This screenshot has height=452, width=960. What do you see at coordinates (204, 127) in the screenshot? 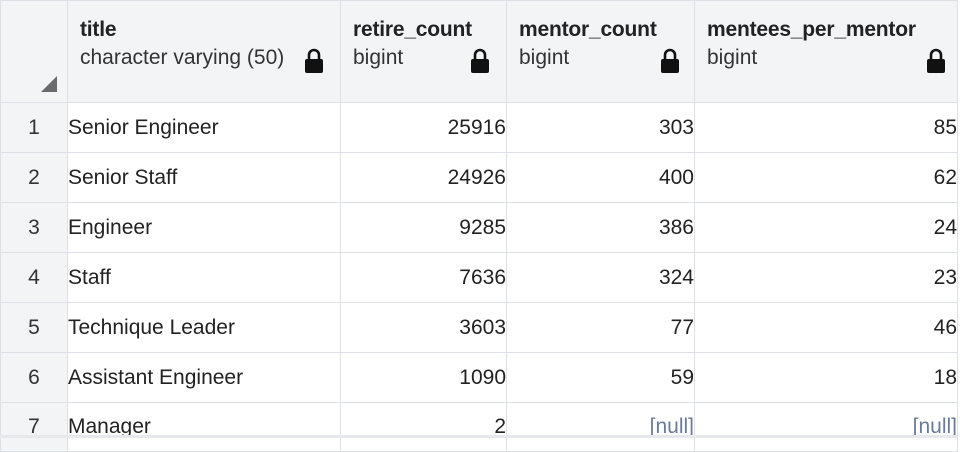
I see `cell-title: Senior Engineer` at bounding box center [204, 127].